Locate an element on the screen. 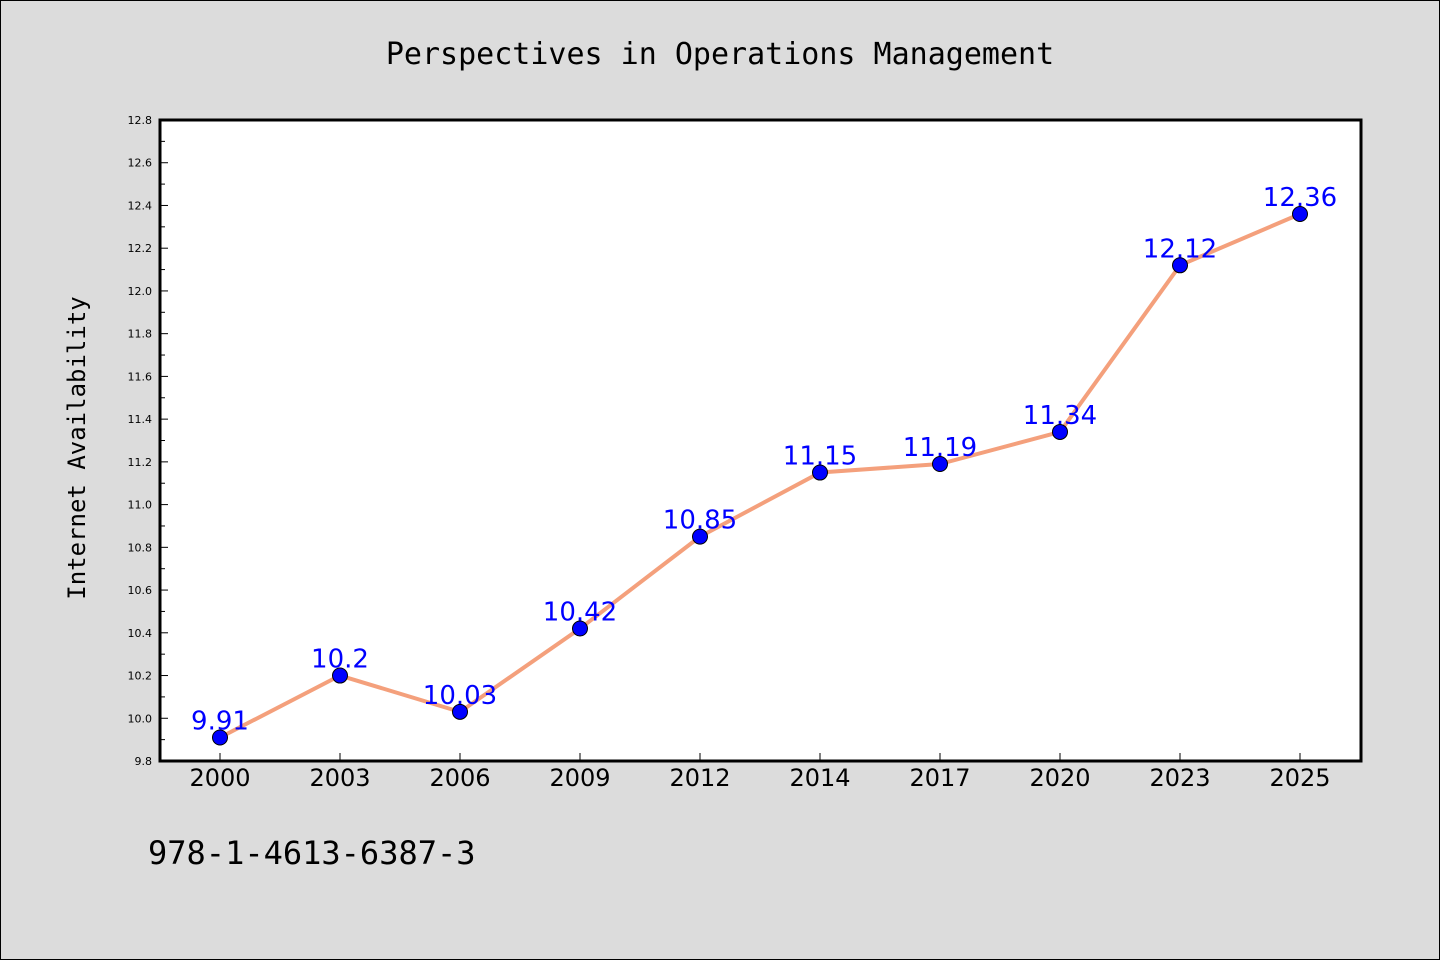 This screenshot has height=960, width=1440. y-tick-label: 12.8 is located at coordinates (140, 120).